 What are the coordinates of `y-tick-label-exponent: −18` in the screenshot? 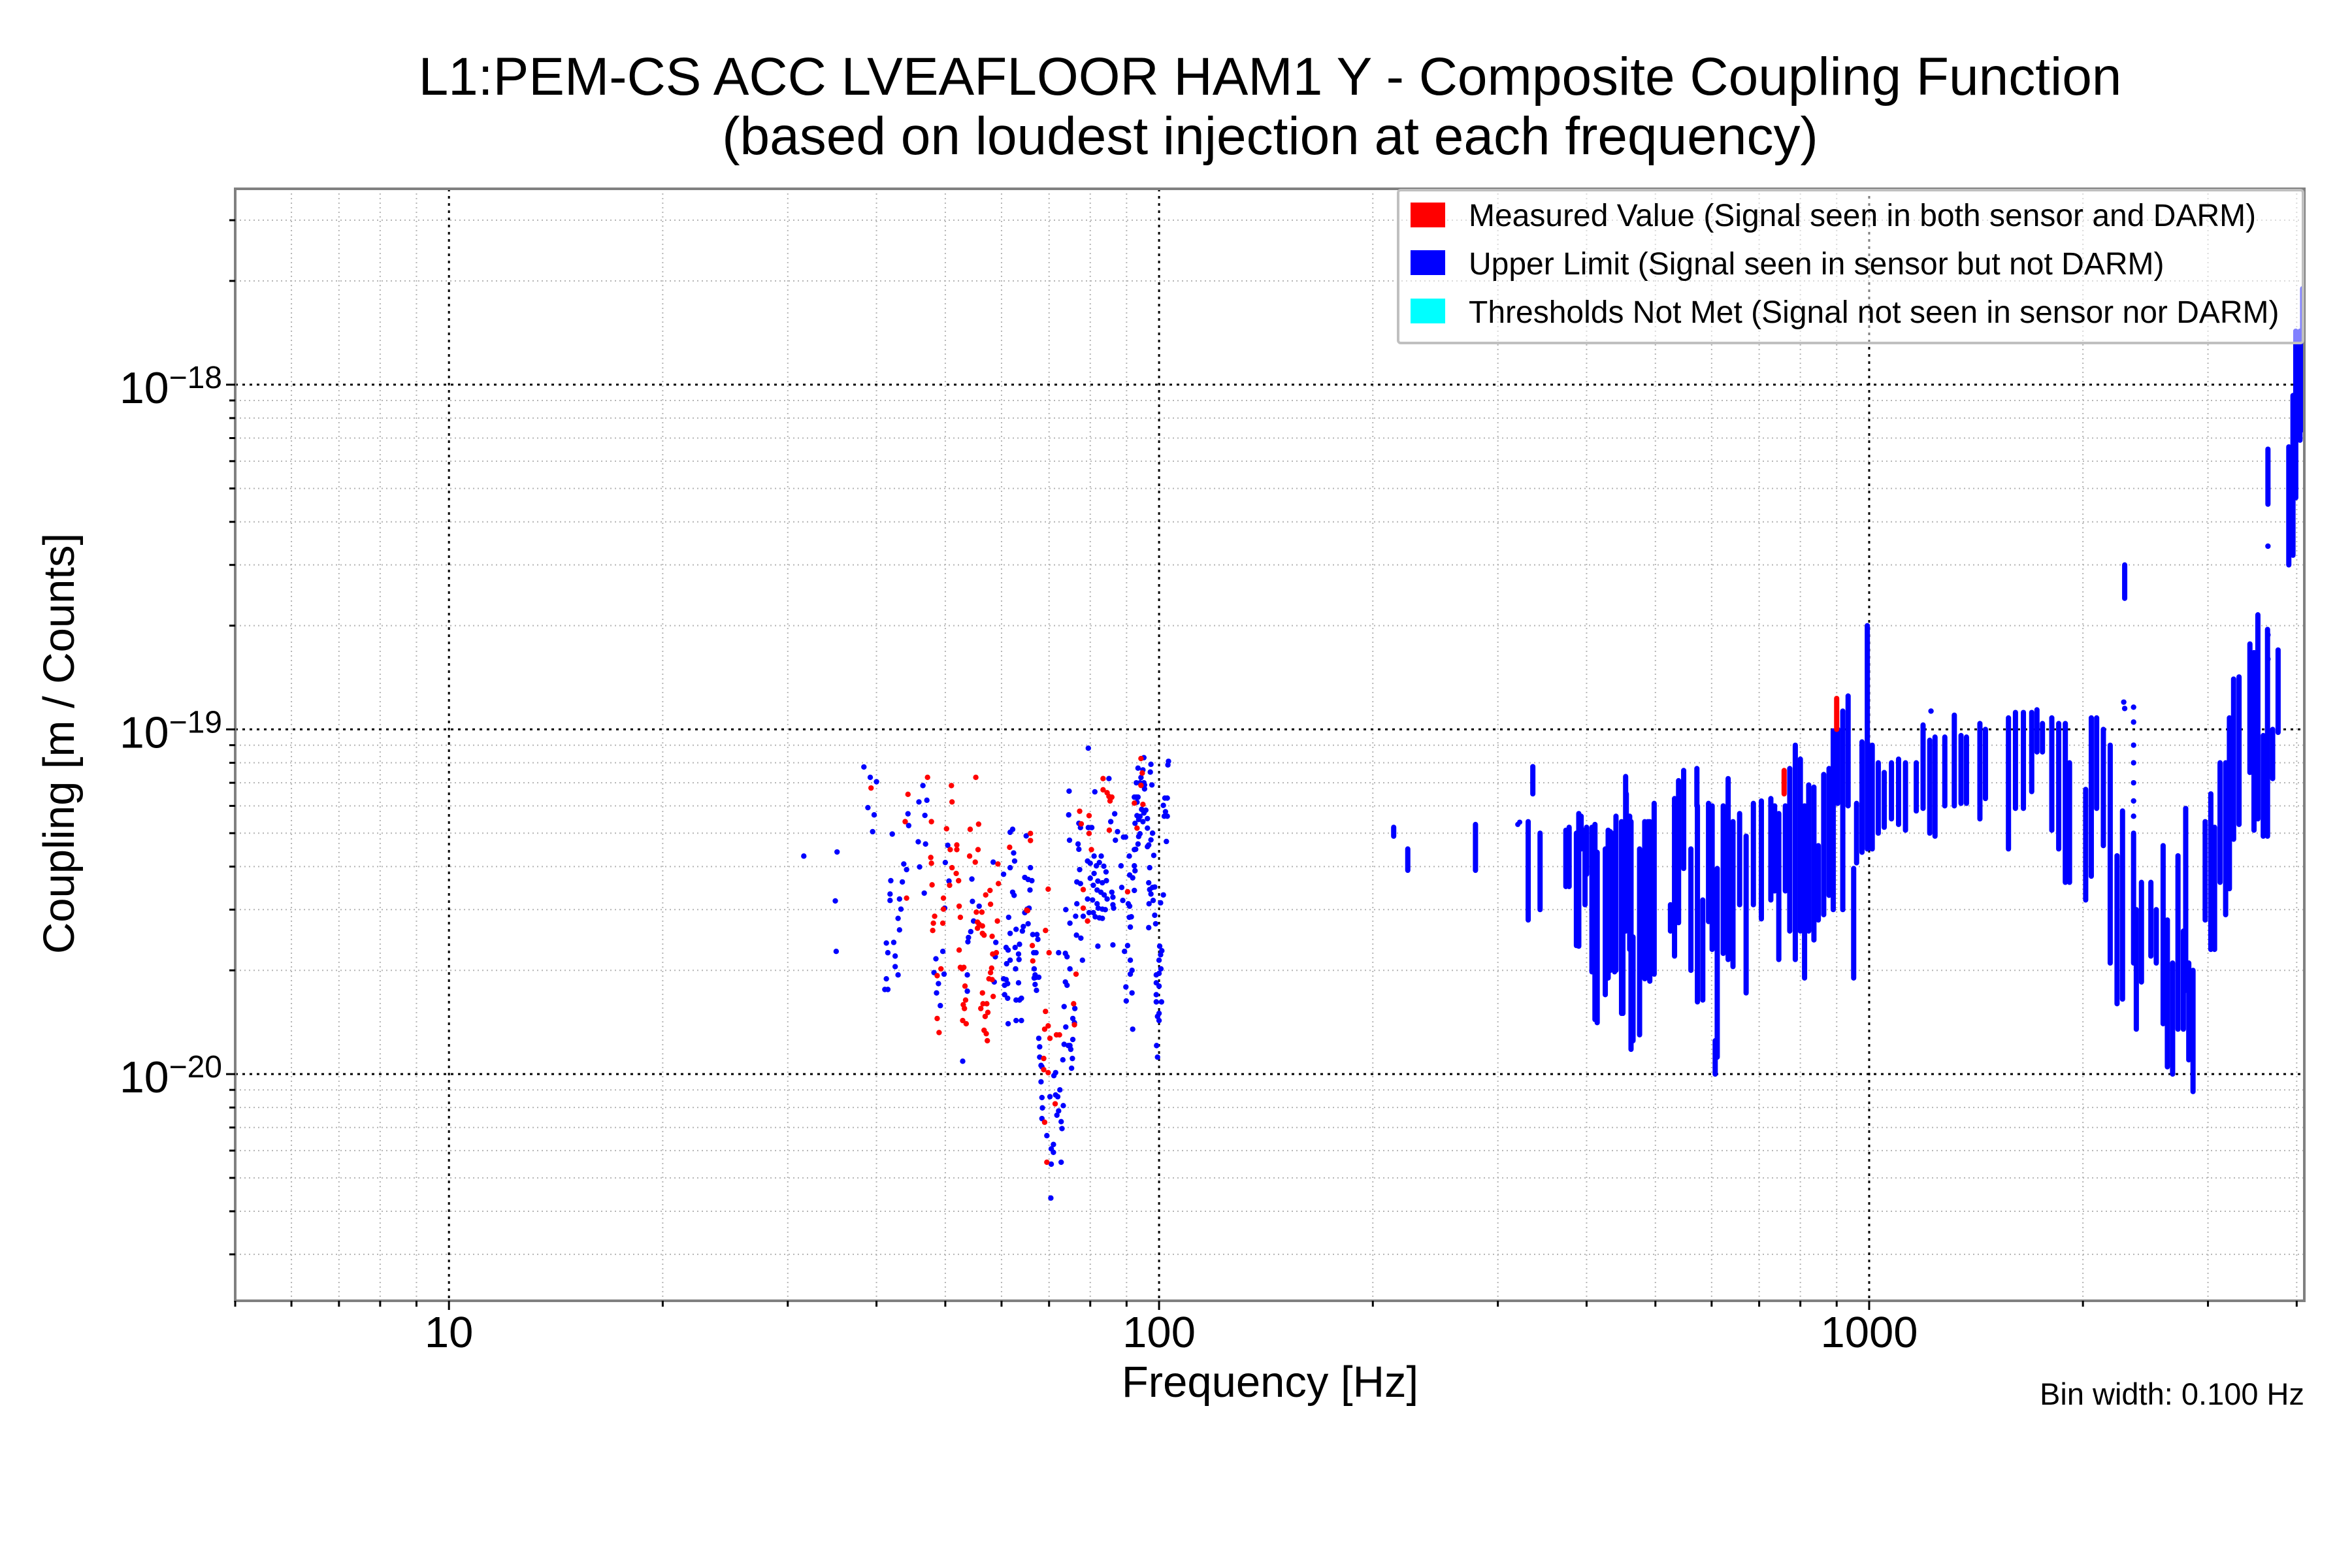 It's located at (195, 378).